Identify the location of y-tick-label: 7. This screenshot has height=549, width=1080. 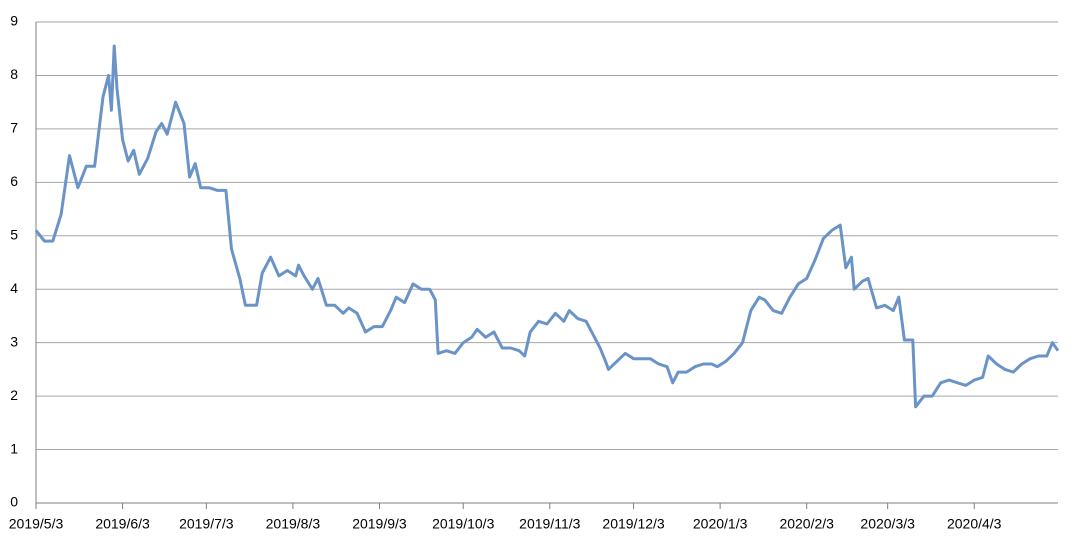
(14, 128).